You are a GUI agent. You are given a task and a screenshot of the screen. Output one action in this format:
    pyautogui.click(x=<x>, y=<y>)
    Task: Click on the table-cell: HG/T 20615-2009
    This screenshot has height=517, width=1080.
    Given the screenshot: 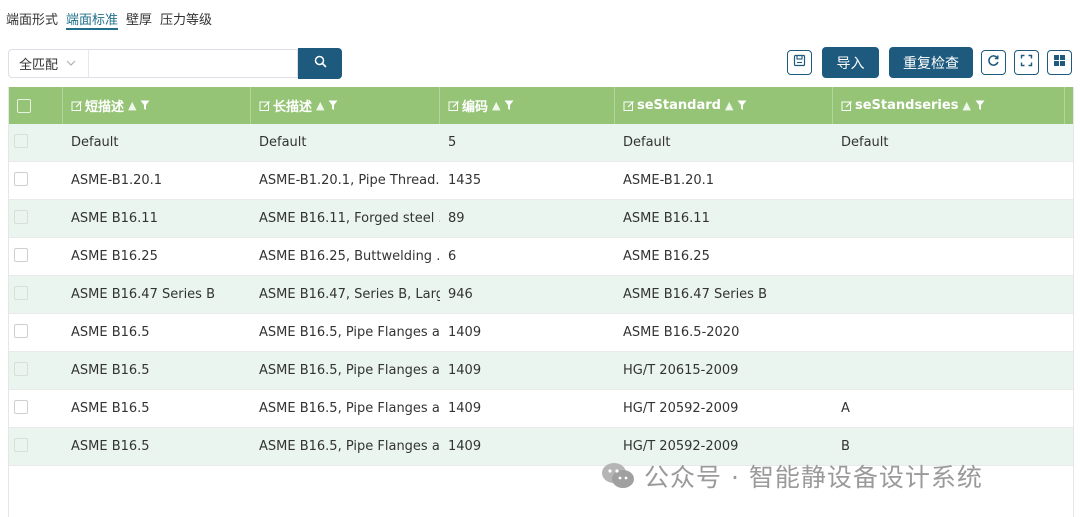 What is the action you would take?
    pyautogui.click(x=681, y=370)
    